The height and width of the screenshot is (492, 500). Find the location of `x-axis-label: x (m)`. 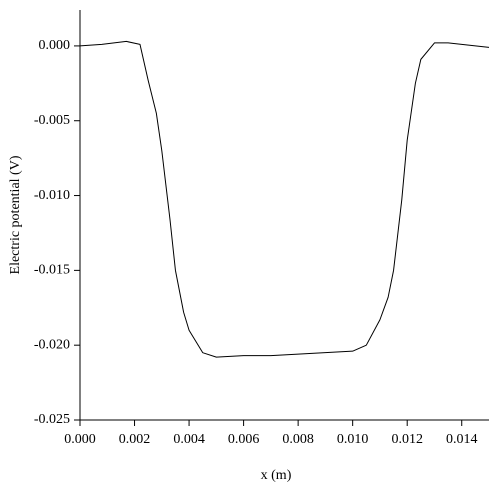

x-axis-label: x (m) is located at coordinates (276, 475).